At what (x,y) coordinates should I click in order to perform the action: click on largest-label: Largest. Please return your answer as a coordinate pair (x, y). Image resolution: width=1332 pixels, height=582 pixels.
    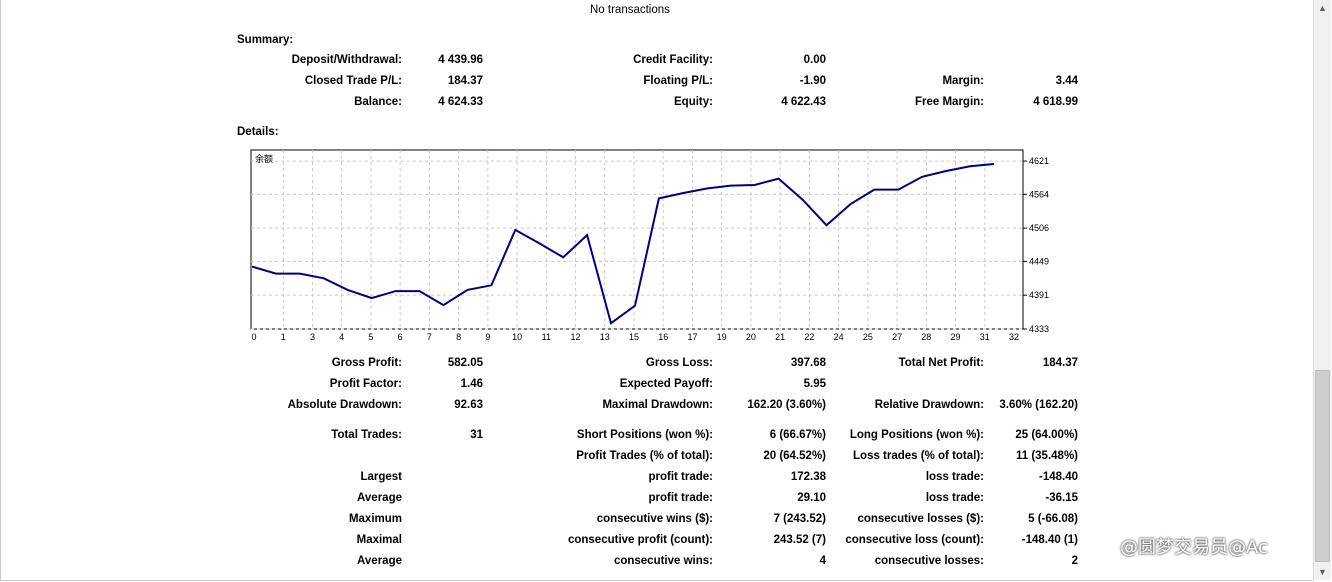
    Looking at the image, I should click on (381, 477).